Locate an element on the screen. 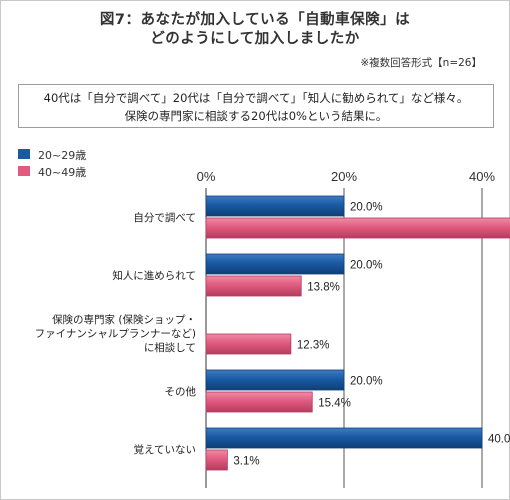  data-label-series0-cat0: 20.0% is located at coordinates (366, 208).